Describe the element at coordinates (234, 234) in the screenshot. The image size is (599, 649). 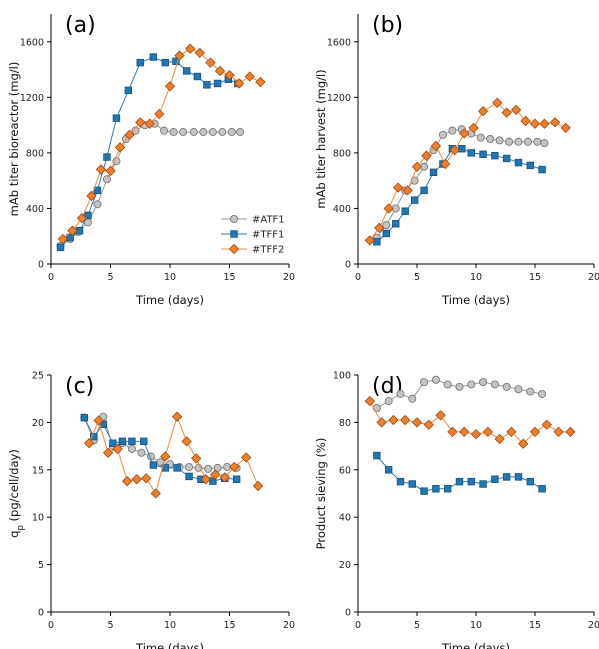
I see `legend-marker` at that location.